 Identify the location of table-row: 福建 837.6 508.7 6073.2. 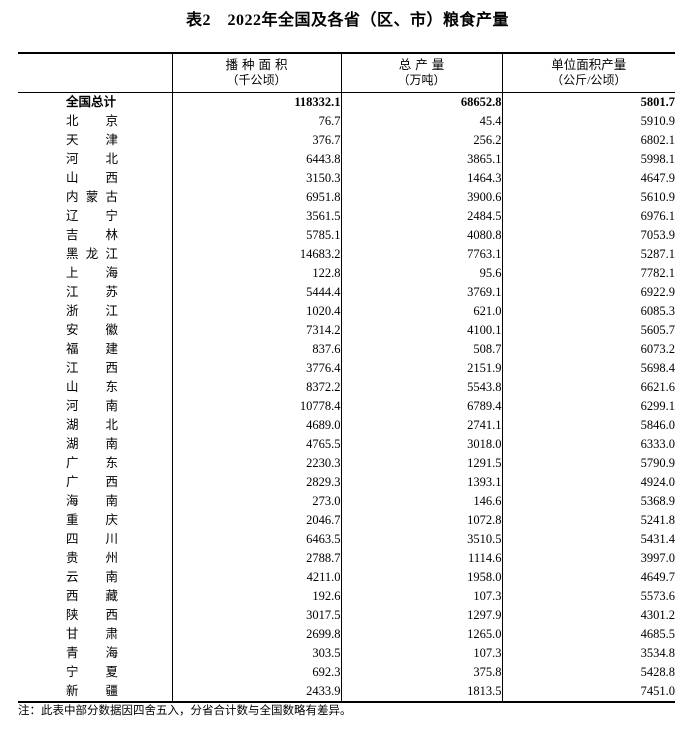
(346, 349).